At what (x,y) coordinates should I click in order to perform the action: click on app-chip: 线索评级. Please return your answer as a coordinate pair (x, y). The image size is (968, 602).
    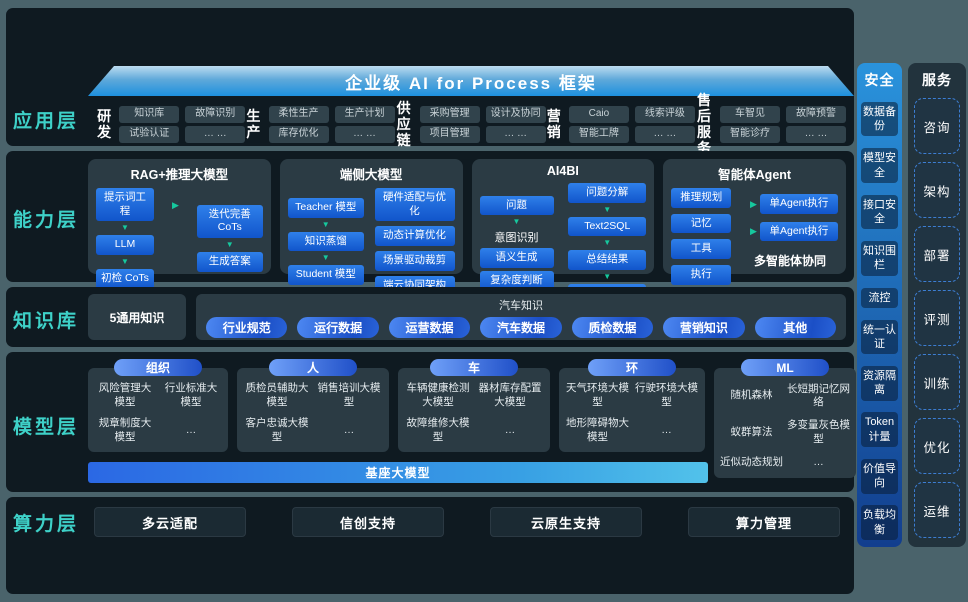
    Looking at the image, I should click on (664, 114).